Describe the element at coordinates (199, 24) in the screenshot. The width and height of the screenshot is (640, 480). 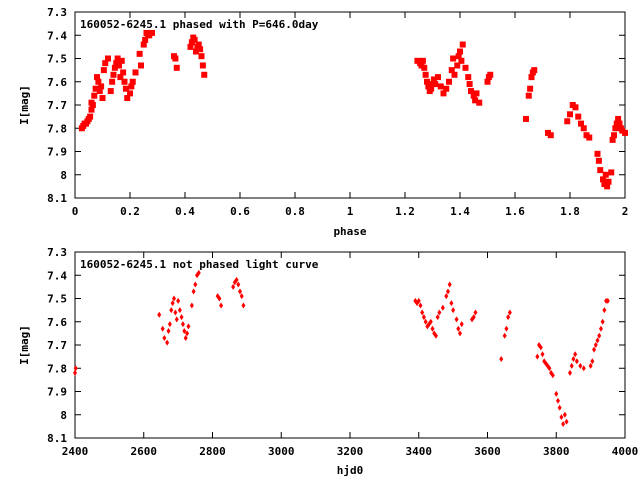
I see `plot-title: 160052-6245.1 phased with P=646.0day` at that location.